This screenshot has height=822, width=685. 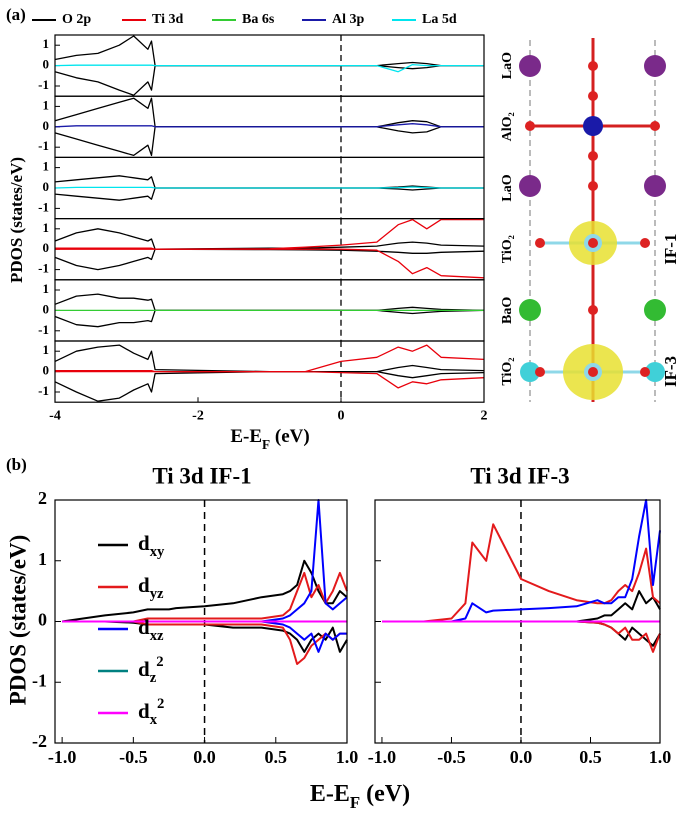 I want to click on label-part: xz, so click(x=157, y=636).